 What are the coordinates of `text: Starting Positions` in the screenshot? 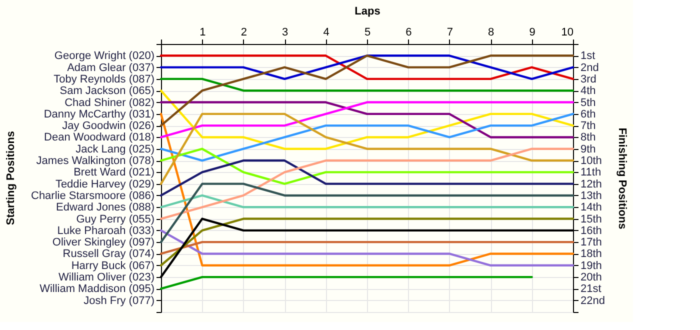 It's located at (11, 178).